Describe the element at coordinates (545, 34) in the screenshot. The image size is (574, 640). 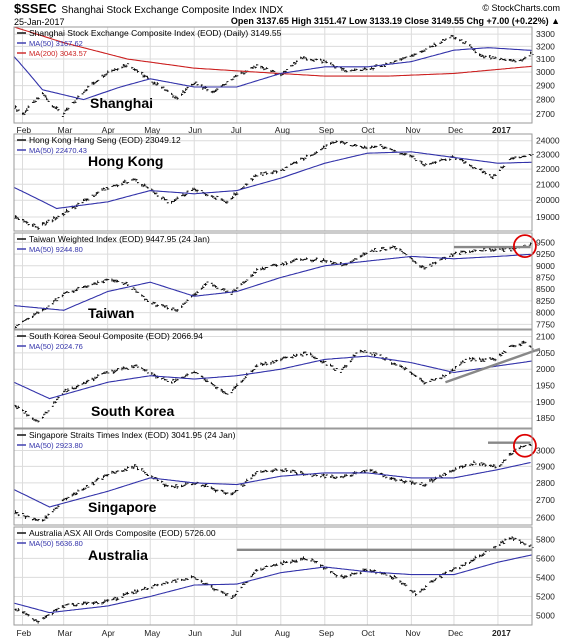
I see `y-tick-label: 3300` at that location.